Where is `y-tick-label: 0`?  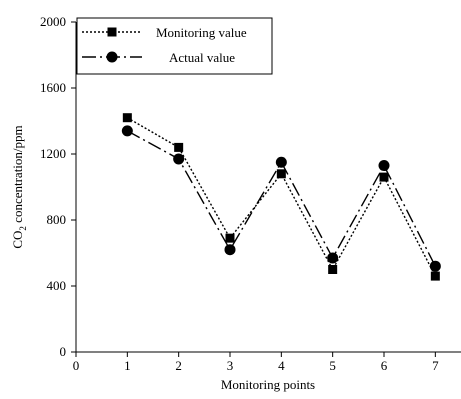
y-tick-label: 0 is located at coordinates (63, 351).